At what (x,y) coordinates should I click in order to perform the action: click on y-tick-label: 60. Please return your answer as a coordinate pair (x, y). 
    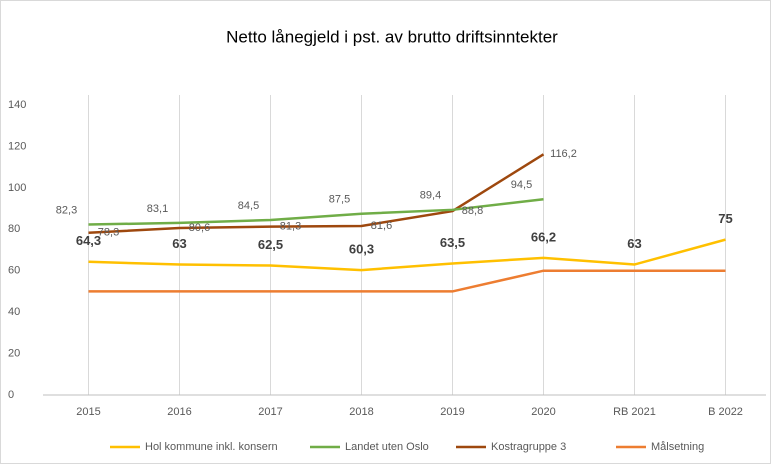
    Looking at the image, I should click on (14, 271).